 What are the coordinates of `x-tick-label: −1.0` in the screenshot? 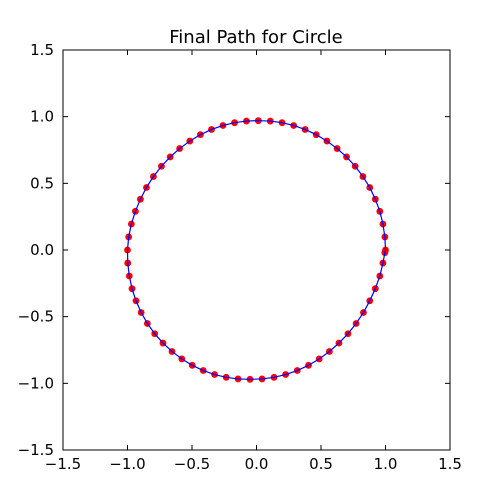 It's located at (127, 464).